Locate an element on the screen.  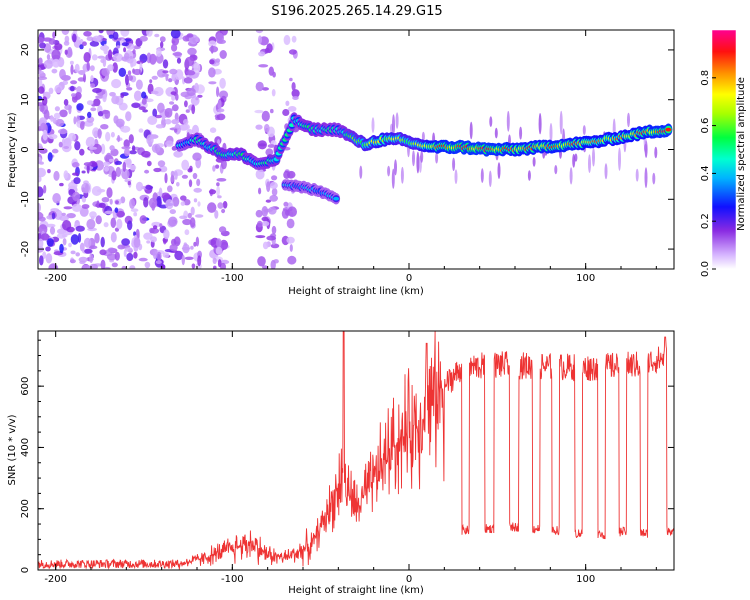
y-tick-label: 10 is located at coordinates (25, 99).